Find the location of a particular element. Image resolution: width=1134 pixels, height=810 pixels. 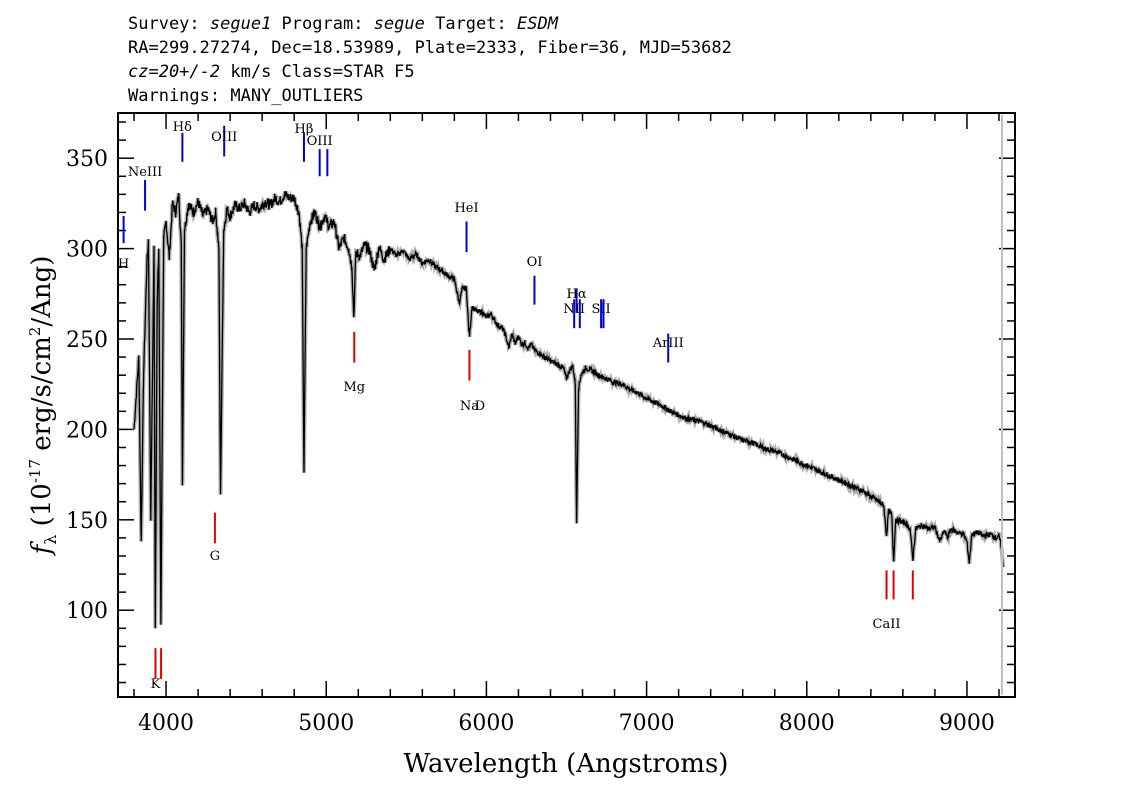

absorption-line-label: G is located at coordinates (215, 556).